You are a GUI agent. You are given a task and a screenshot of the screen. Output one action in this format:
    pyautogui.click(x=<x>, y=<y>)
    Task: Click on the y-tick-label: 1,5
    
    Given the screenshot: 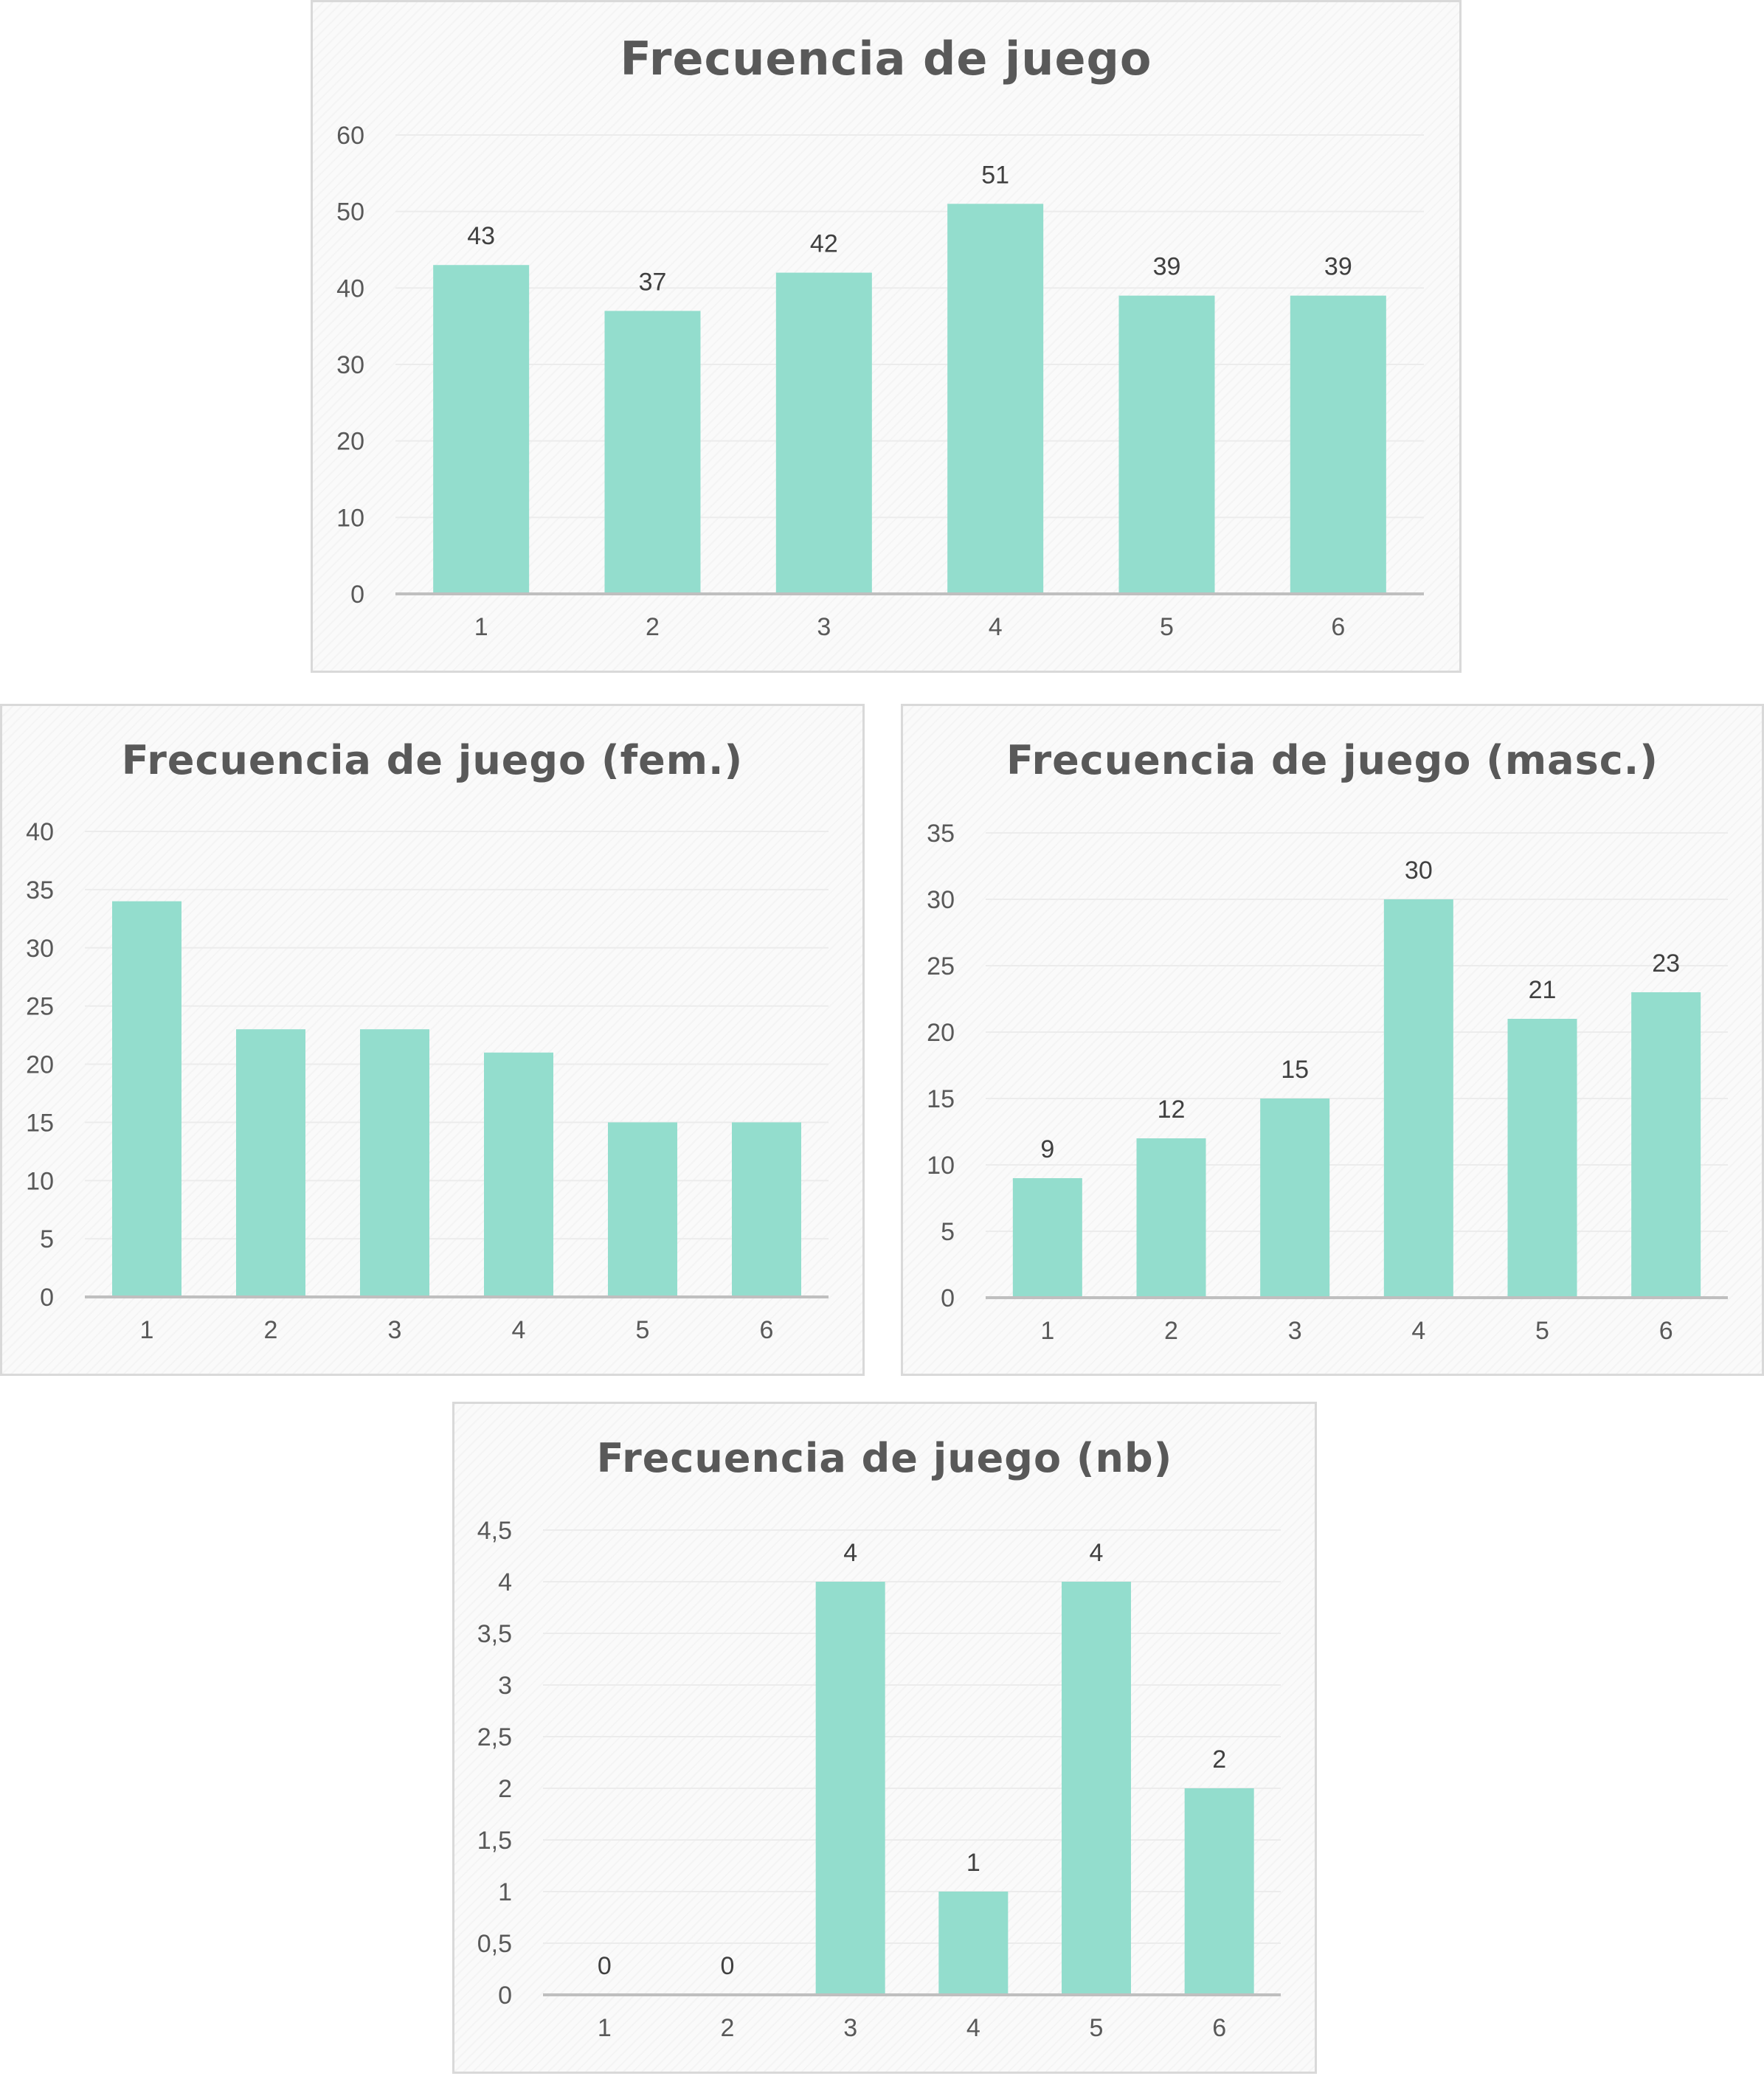 What is the action you would take?
    pyautogui.click(x=495, y=1841)
    